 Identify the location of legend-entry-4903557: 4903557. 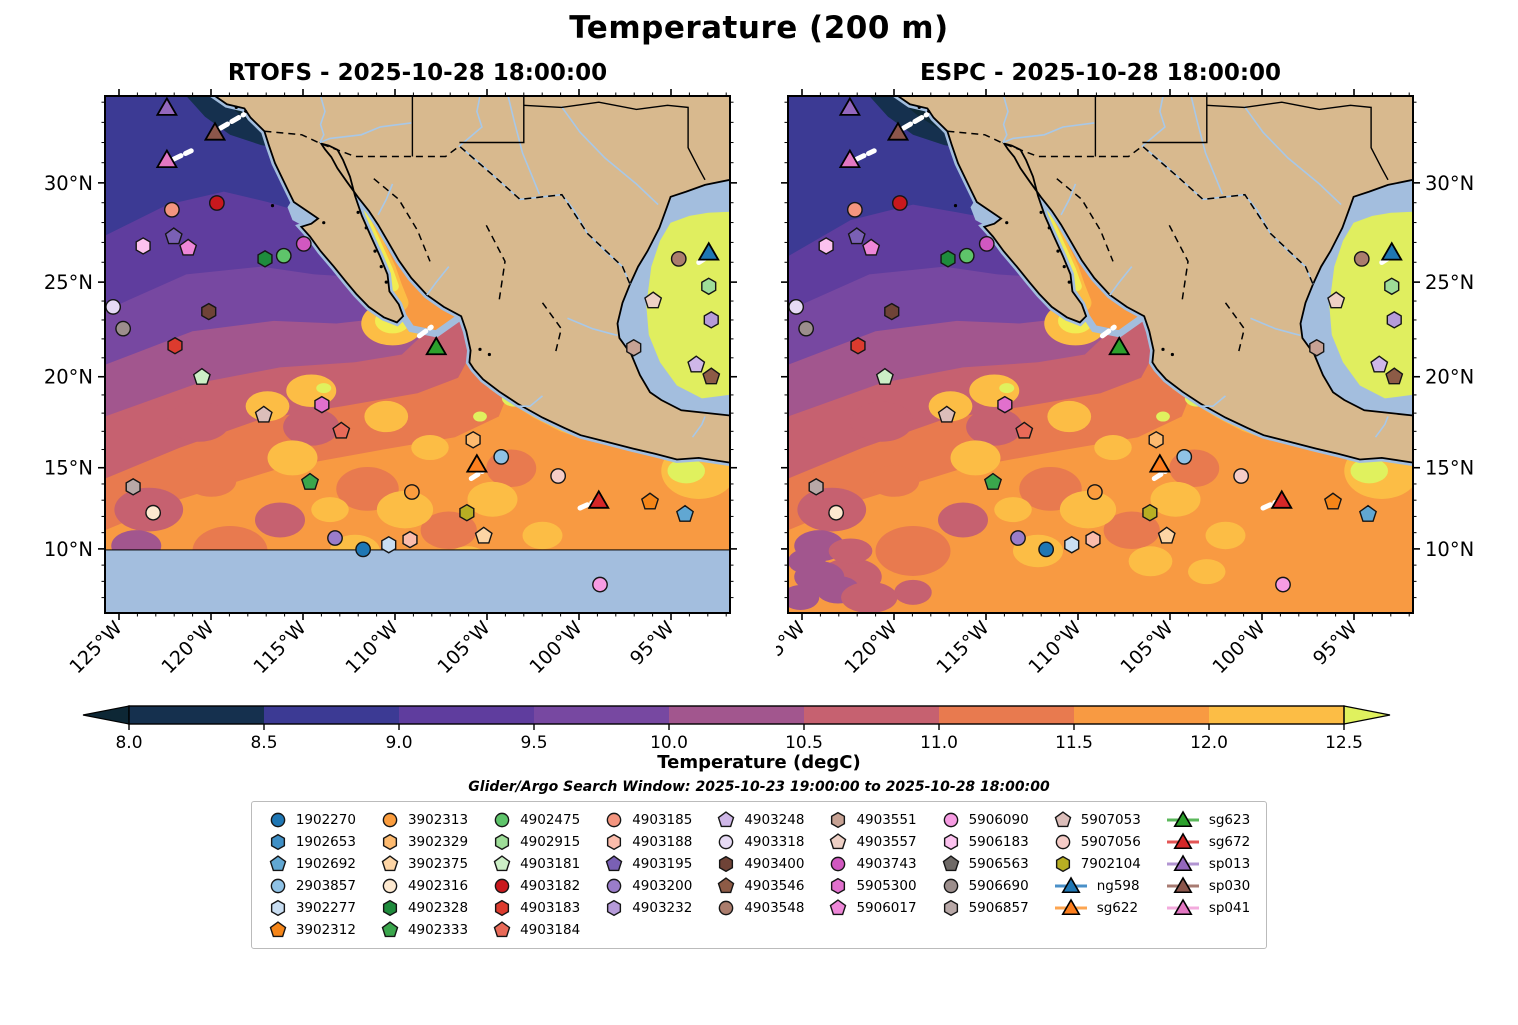
(872, 842).